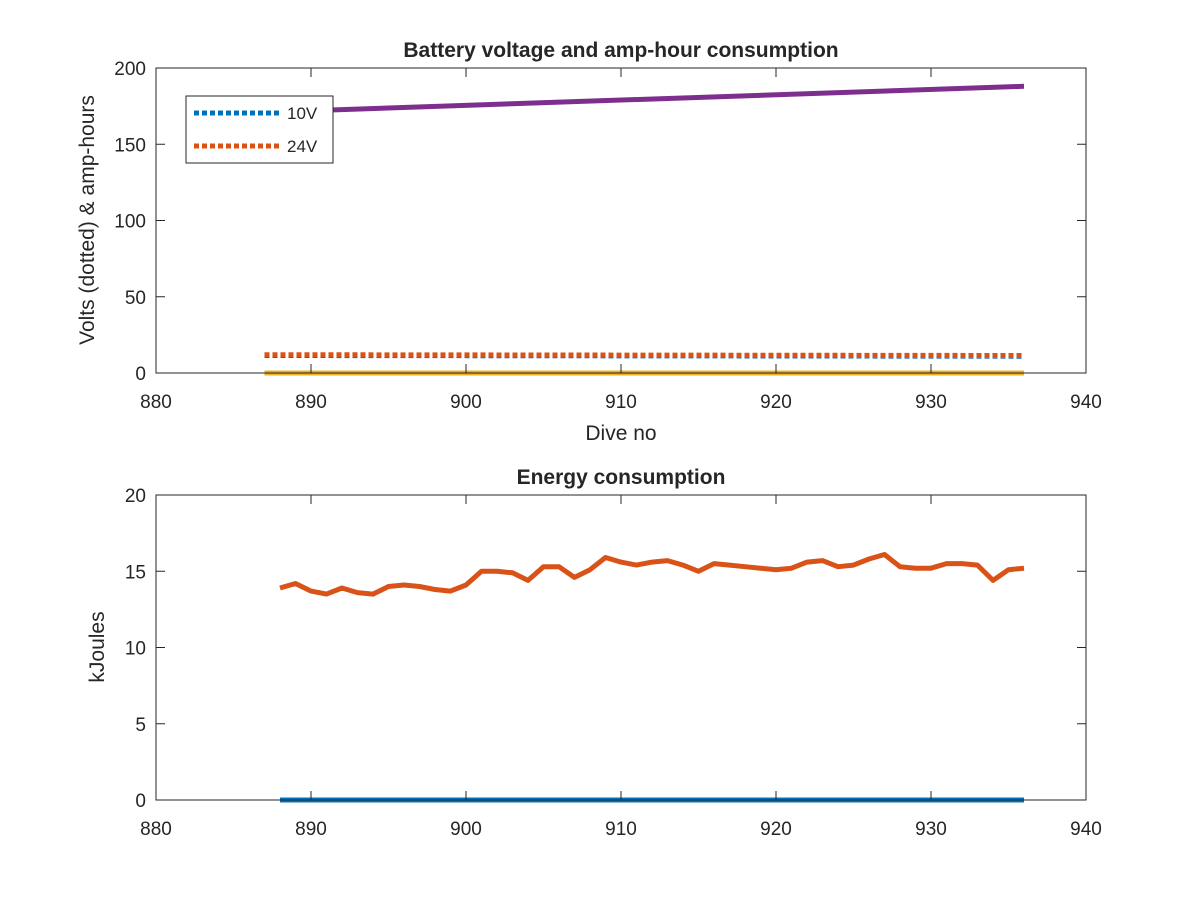 This screenshot has width=1200, height=900. What do you see at coordinates (130, 69) in the screenshot?
I see `battery-y-tick-label: 200` at bounding box center [130, 69].